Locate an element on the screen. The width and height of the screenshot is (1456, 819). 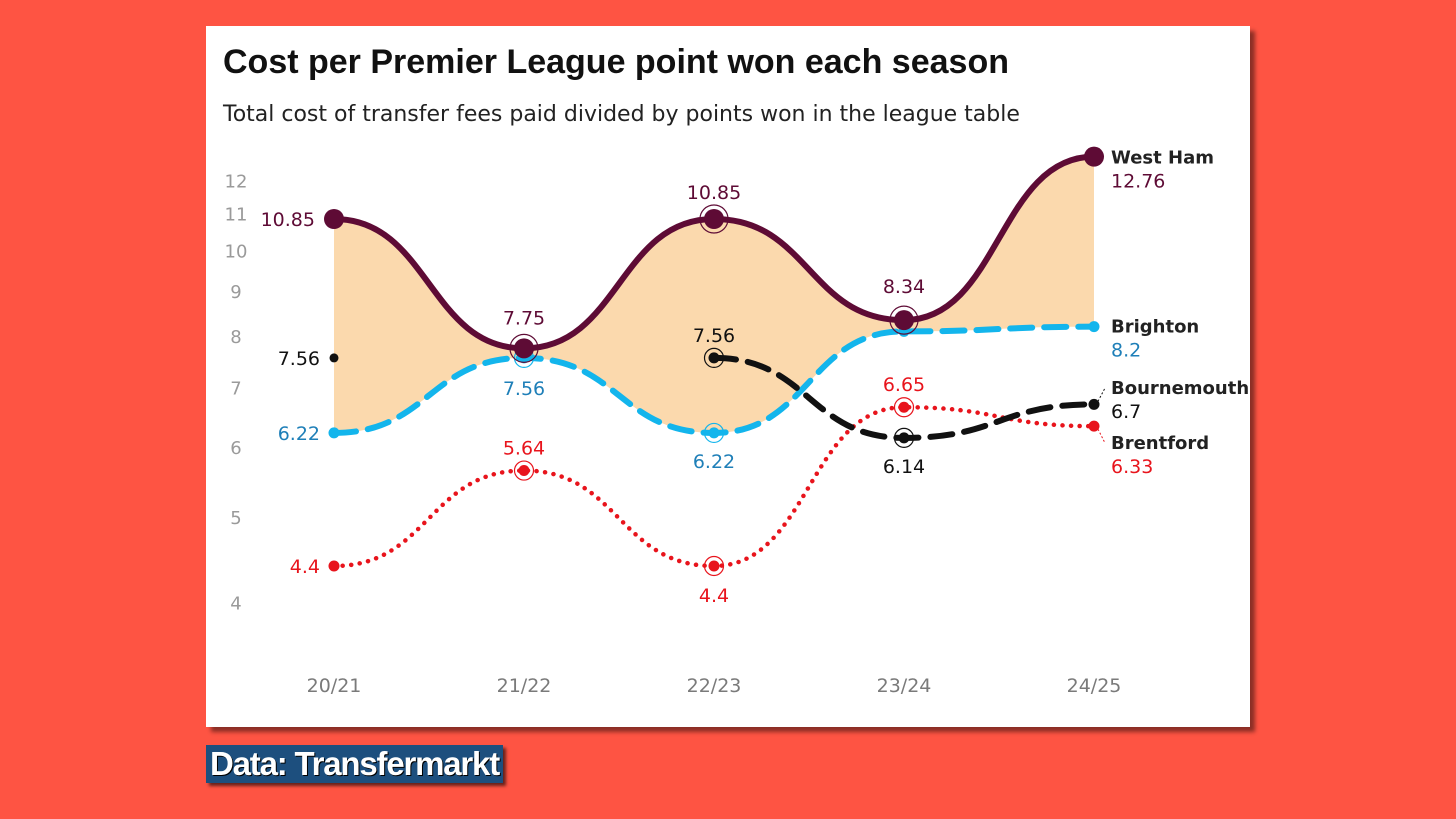
point-ring-brighton is located at coordinates (714, 433).